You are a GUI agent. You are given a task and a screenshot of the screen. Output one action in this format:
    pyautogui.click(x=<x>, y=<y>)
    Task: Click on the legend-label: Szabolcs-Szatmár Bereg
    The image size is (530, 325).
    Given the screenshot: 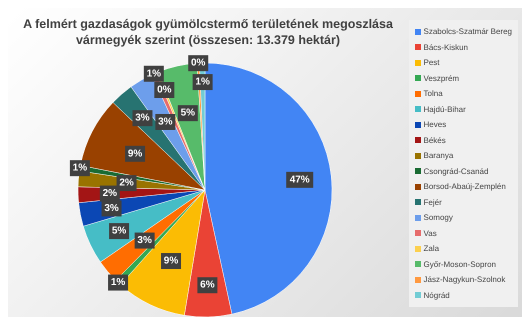 What is the action you would take?
    pyautogui.click(x=468, y=31)
    